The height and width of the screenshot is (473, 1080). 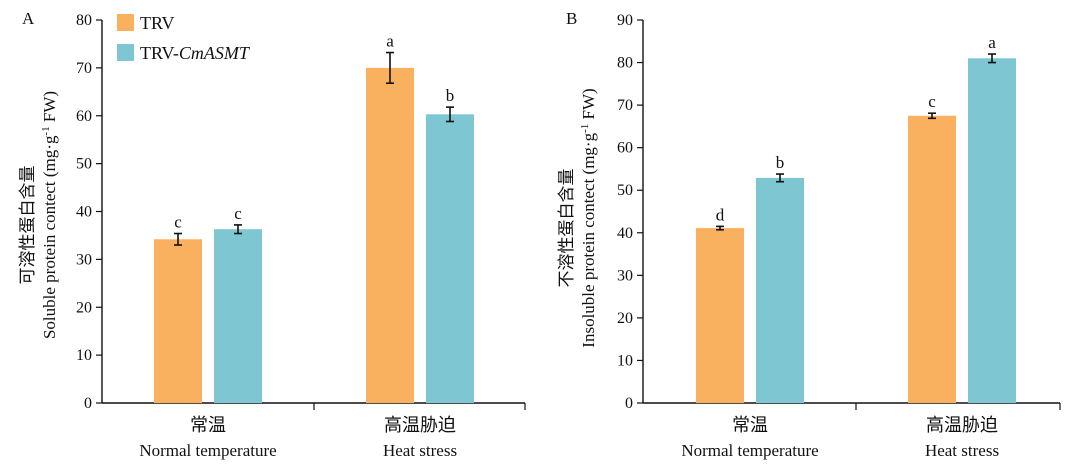 What do you see at coordinates (588, 239) in the screenshot?
I see `y-axis-label-en-main: Insoluble protein contect (mg·g` at bounding box center [588, 239].